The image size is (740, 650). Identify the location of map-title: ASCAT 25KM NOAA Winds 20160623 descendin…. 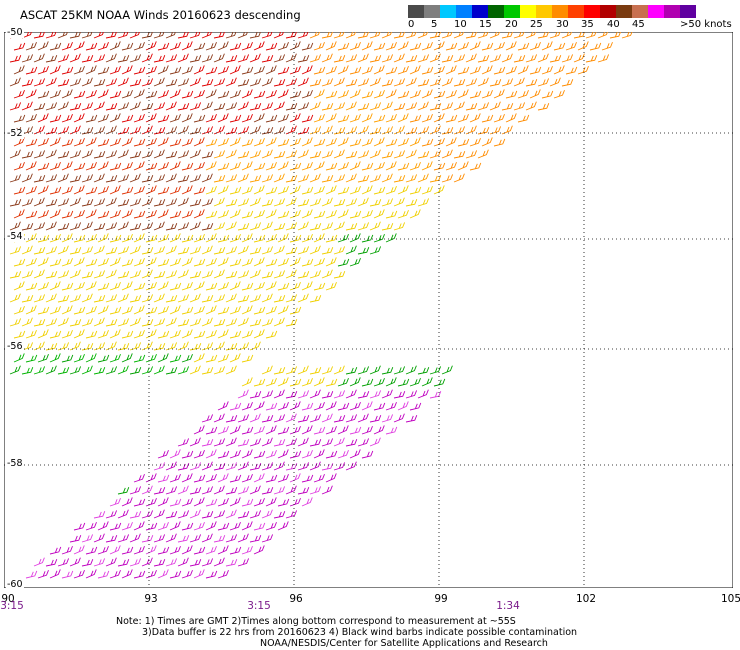
(160, 15).